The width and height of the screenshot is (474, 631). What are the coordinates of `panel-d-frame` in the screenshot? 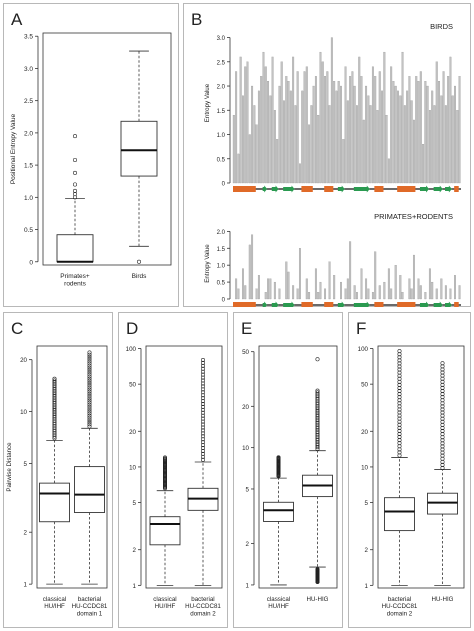 It's located at (173, 470).